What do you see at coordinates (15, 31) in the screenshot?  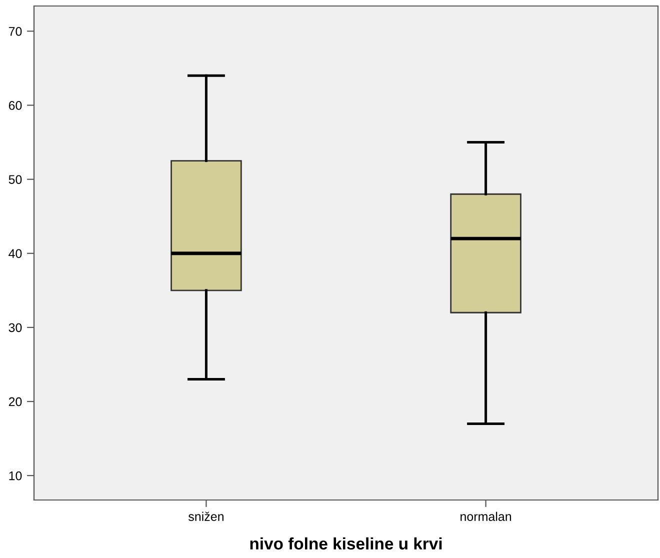 I see `y-tick-label: 70` at bounding box center [15, 31].